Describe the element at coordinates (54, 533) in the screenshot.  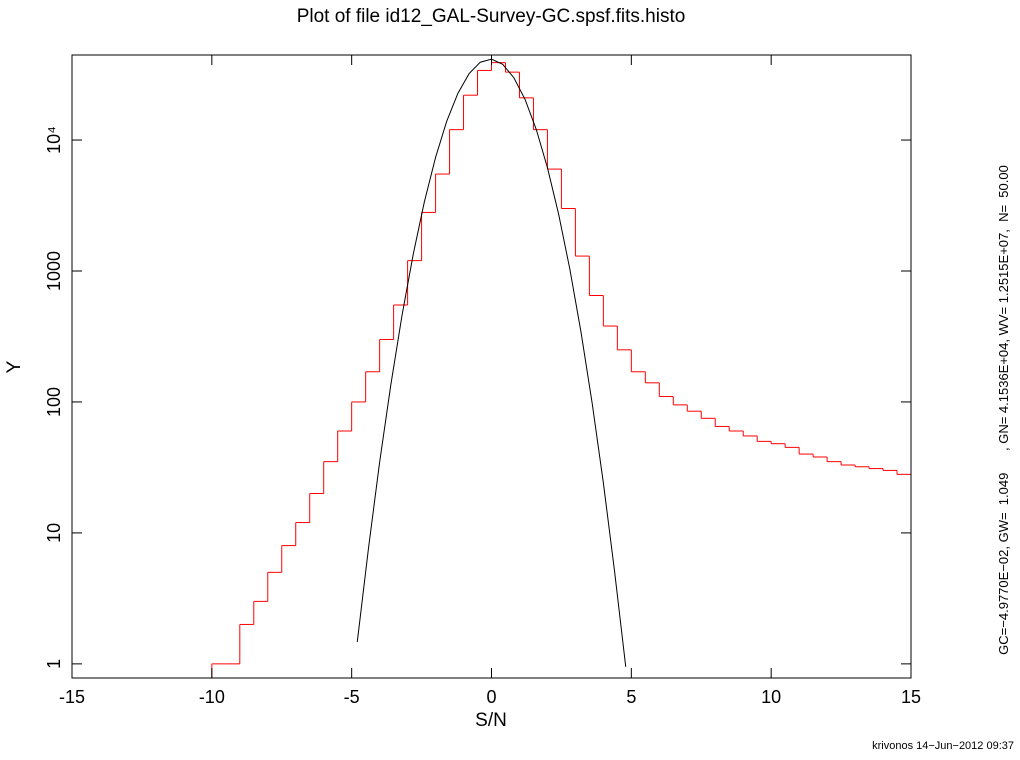
I see `y-tick-label: 10` at that location.